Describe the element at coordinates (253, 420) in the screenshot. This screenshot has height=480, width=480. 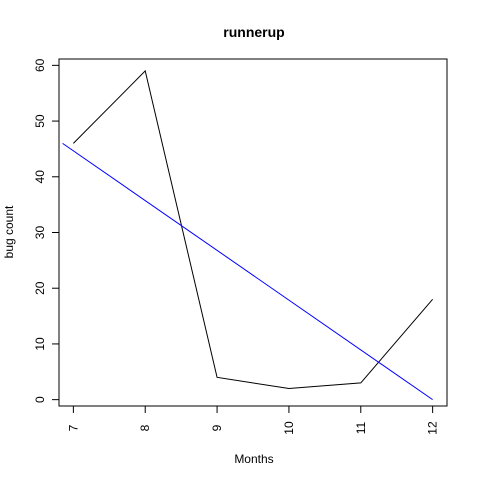
I see `x-axis: 7 8 9 10 11 12` at that location.